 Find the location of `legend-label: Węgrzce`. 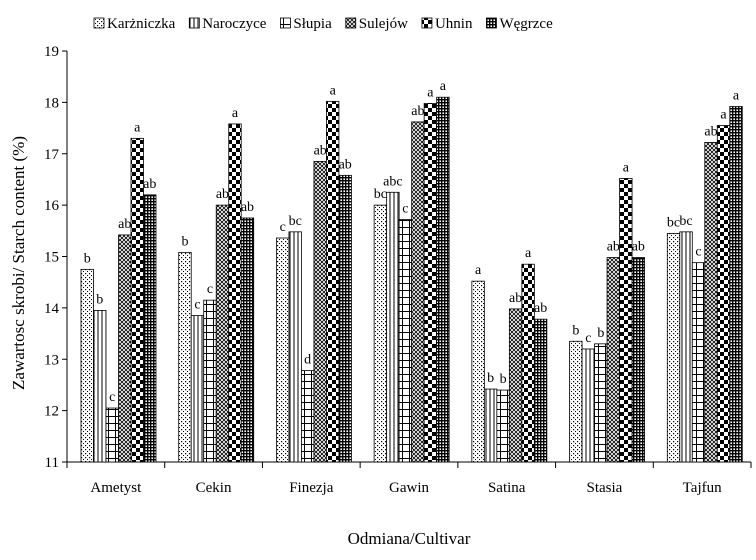

legend-label: Węgrzce is located at coordinates (526, 24).